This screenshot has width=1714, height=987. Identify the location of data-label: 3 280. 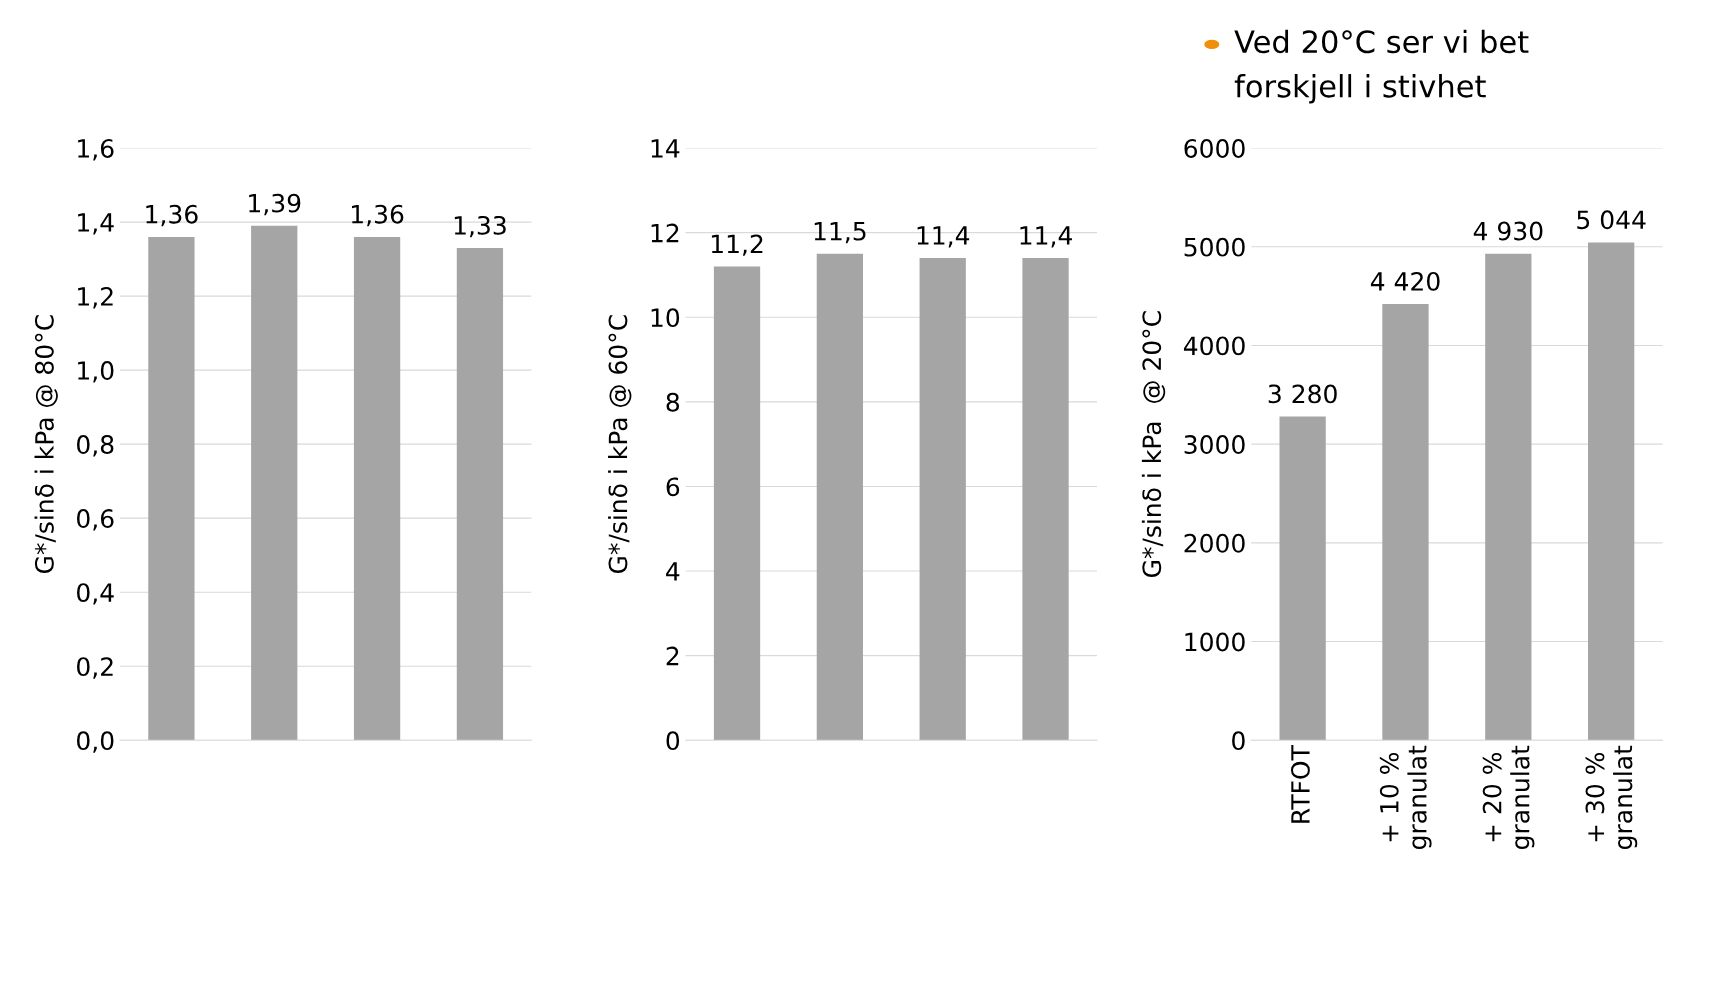
(1302, 394).